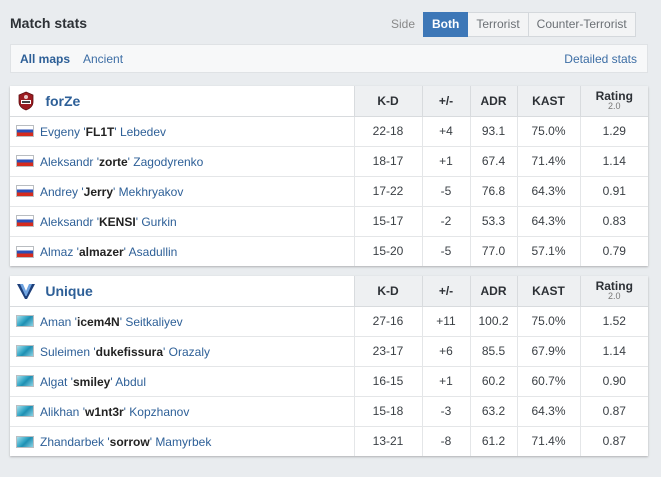  What do you see at coordinates (182, 101) in the screenshot?
I see `team-header: forZe` at bounding box center [182, 101].